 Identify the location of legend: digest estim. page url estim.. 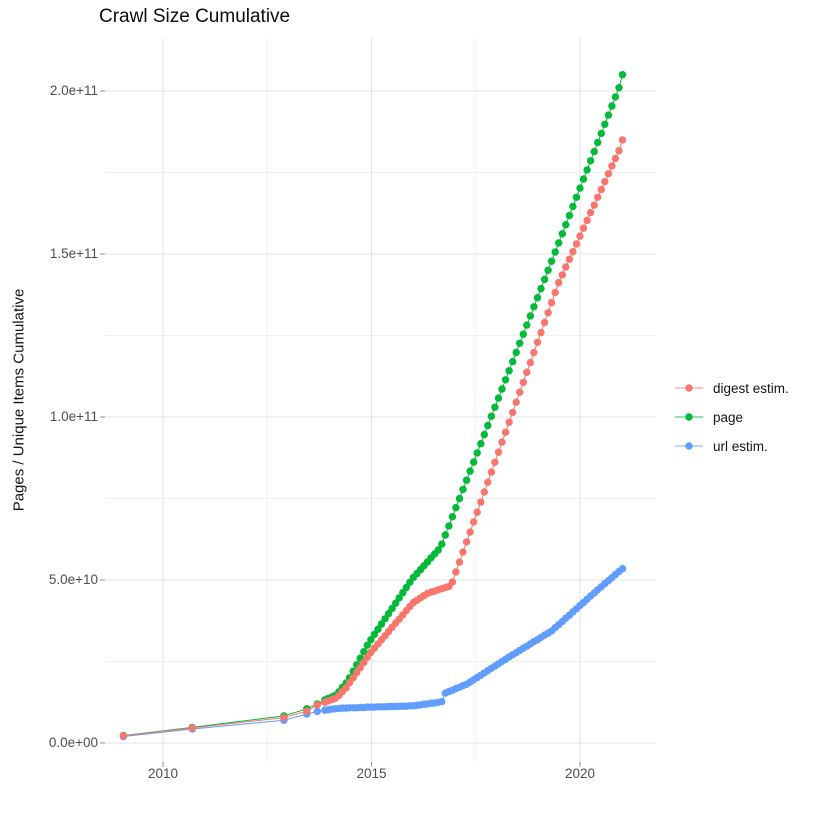
(731, 417).